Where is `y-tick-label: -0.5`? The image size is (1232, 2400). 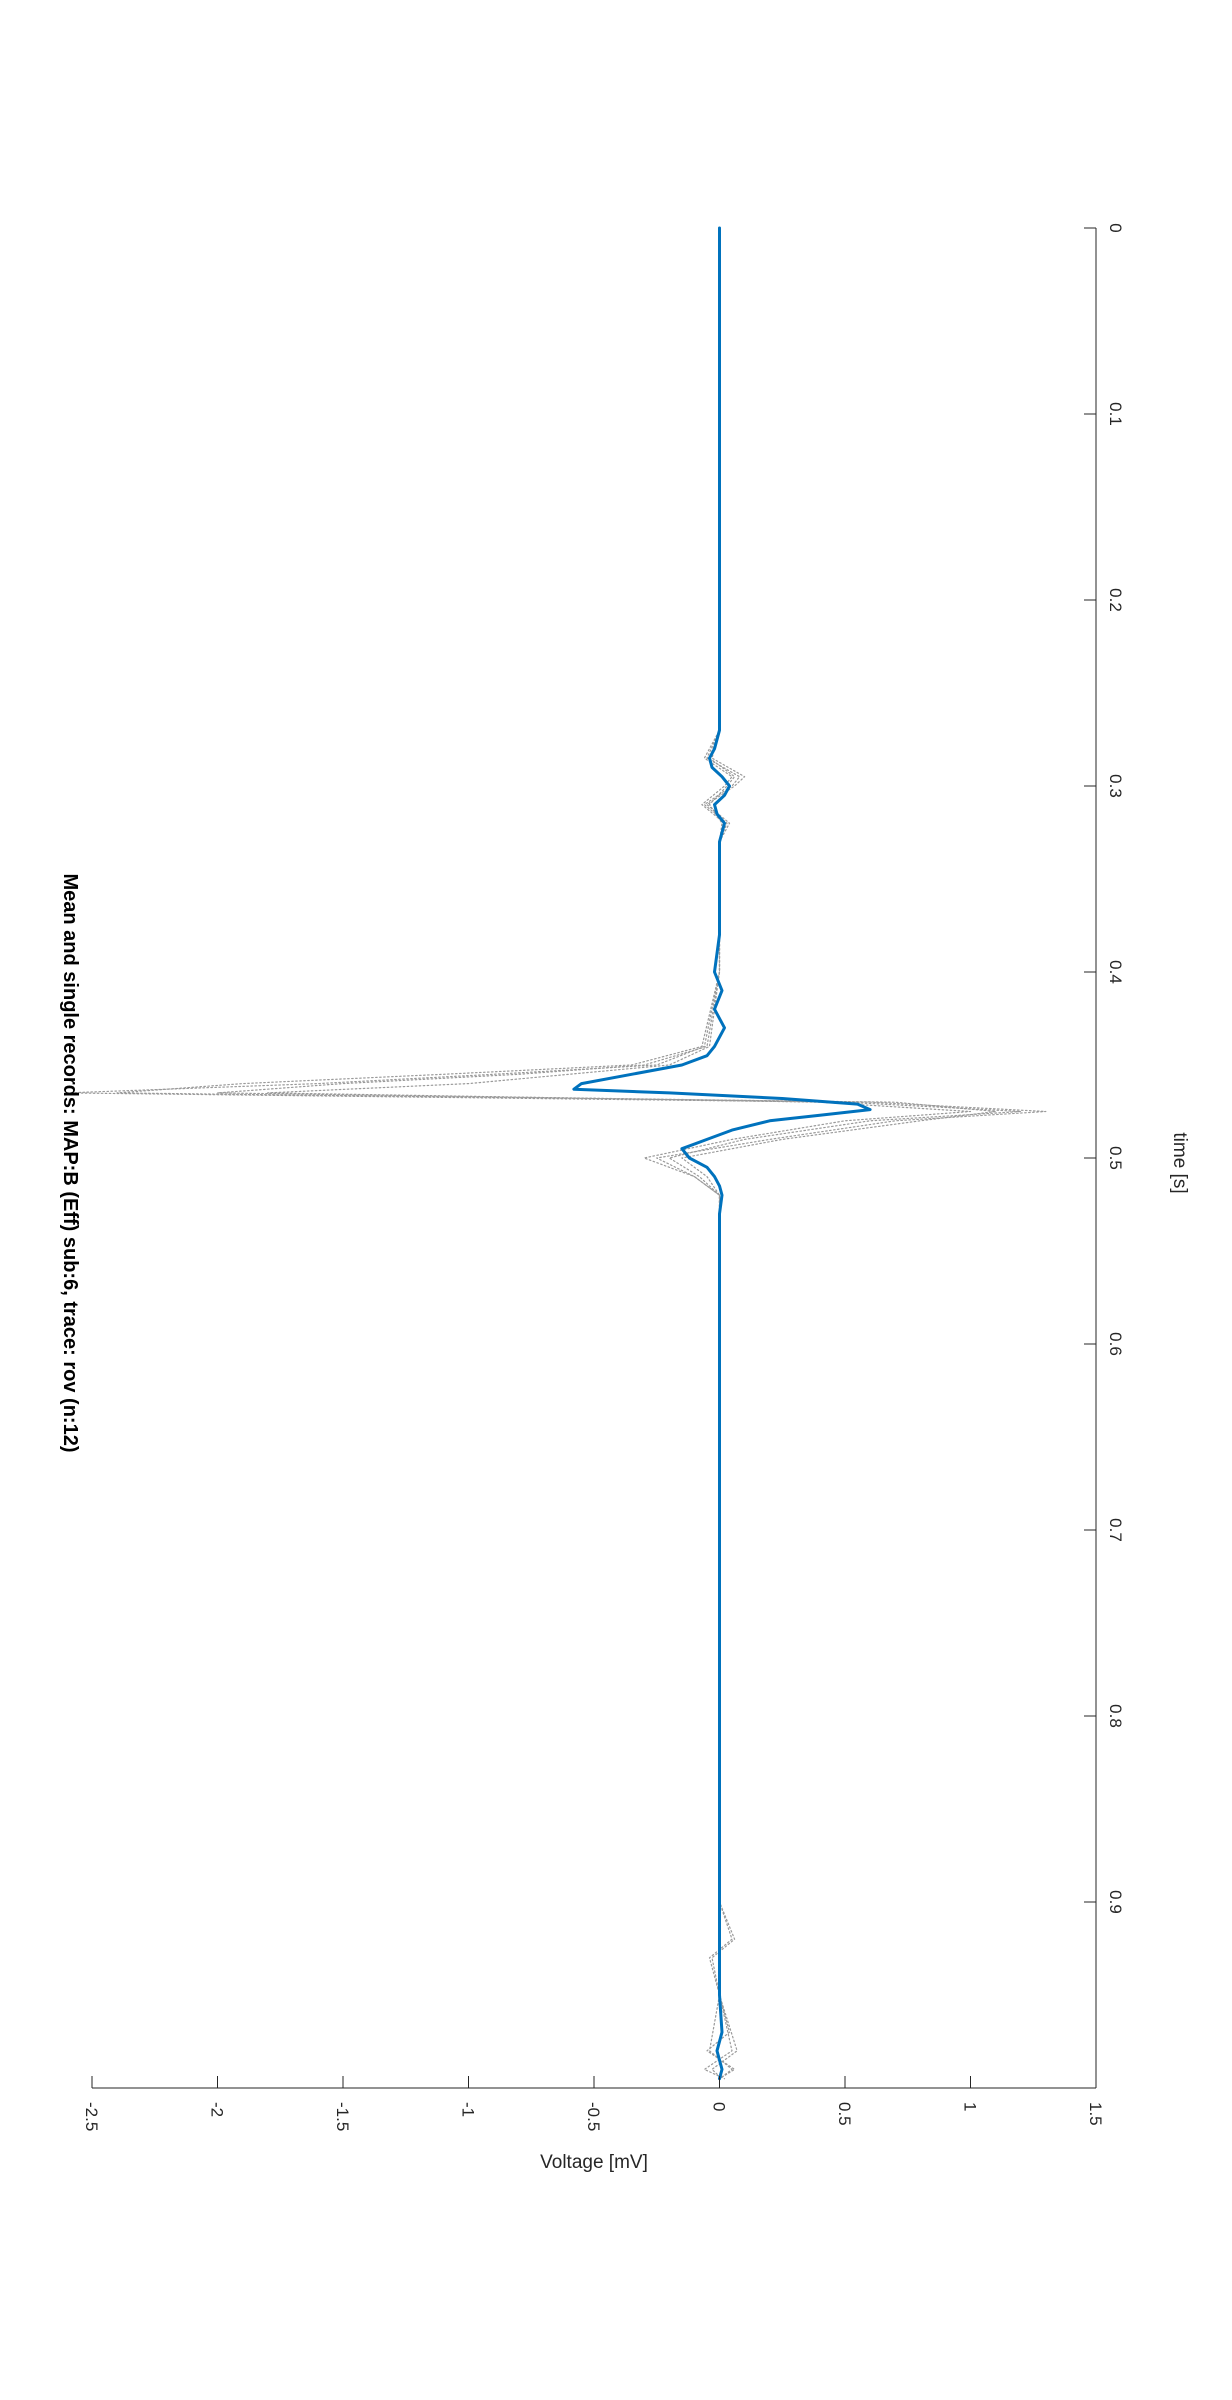 y-tick-label: -0.5 is located at coordinates (593, 2116).